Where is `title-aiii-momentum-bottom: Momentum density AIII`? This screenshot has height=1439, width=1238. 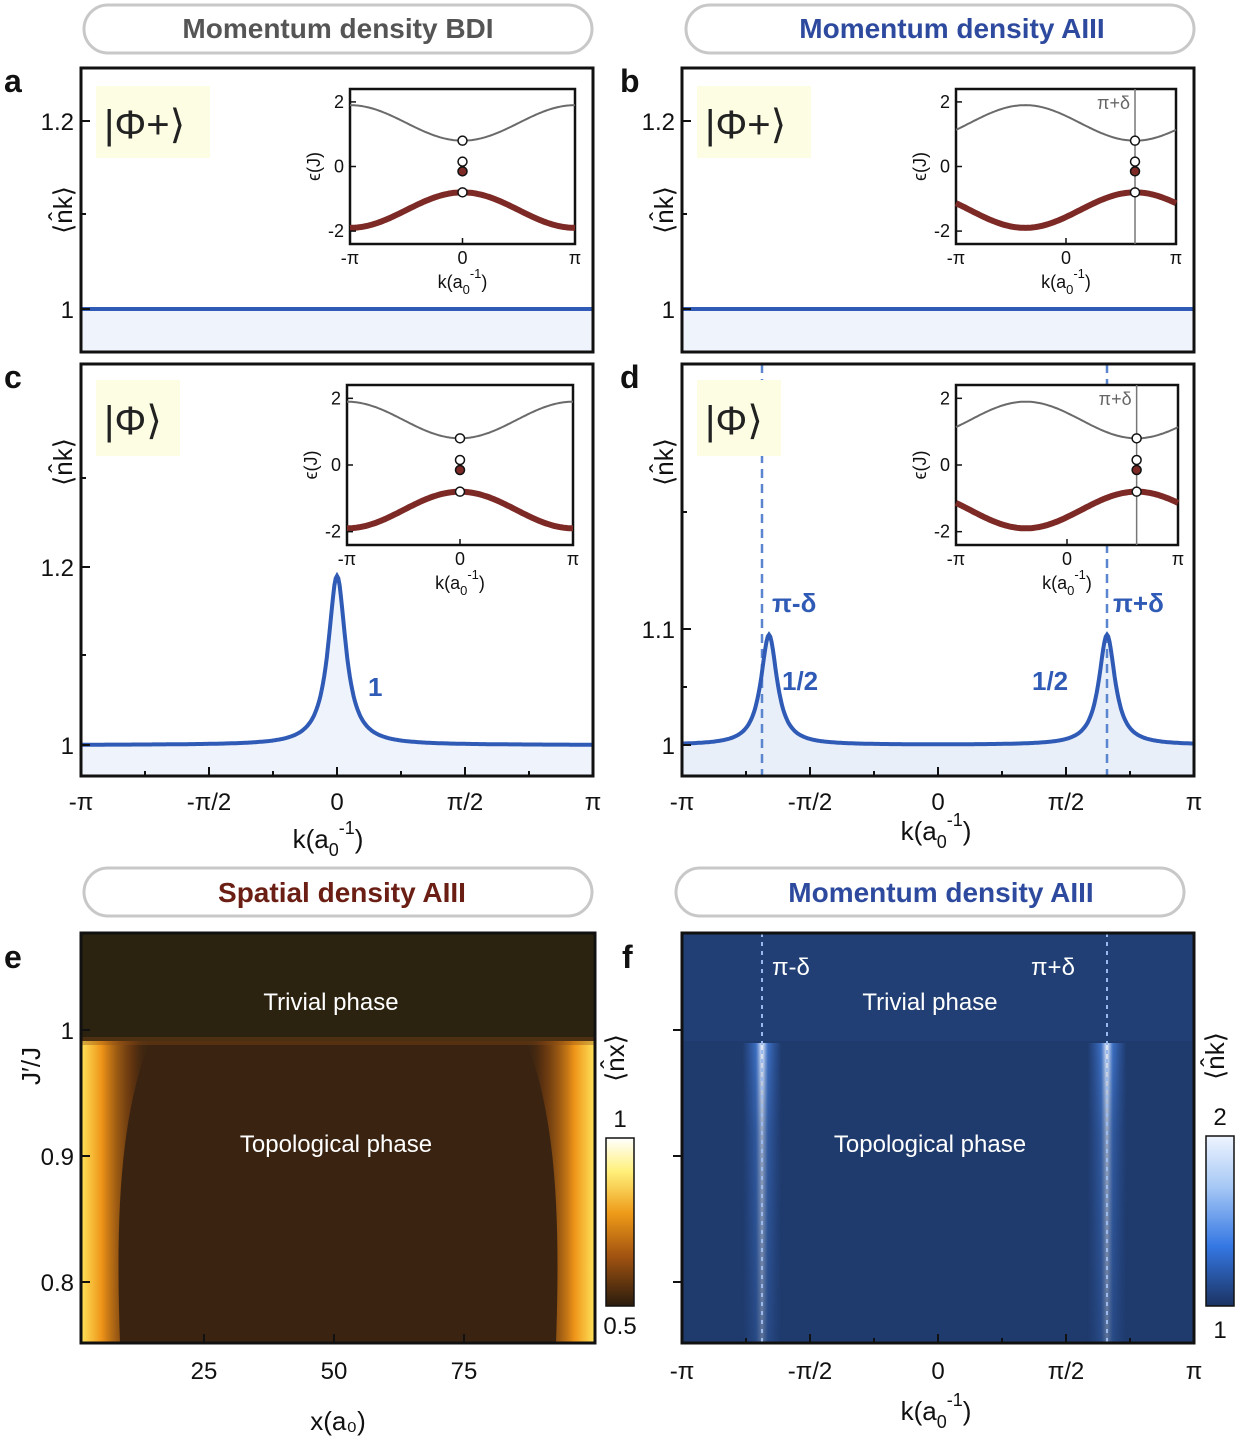
title-aiii-momentum-bottom: Momentum density AIII is located at coordinates (930, 892).